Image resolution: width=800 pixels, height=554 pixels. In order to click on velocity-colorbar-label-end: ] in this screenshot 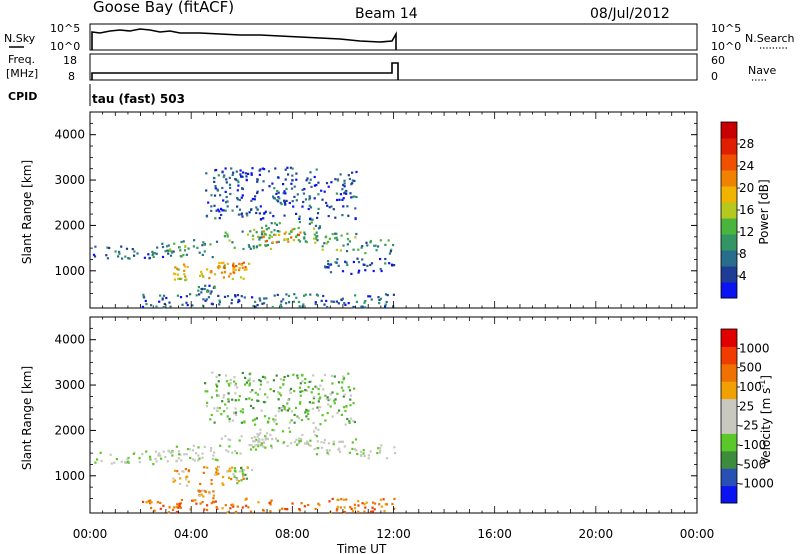, I will do `click(766, 377)`.